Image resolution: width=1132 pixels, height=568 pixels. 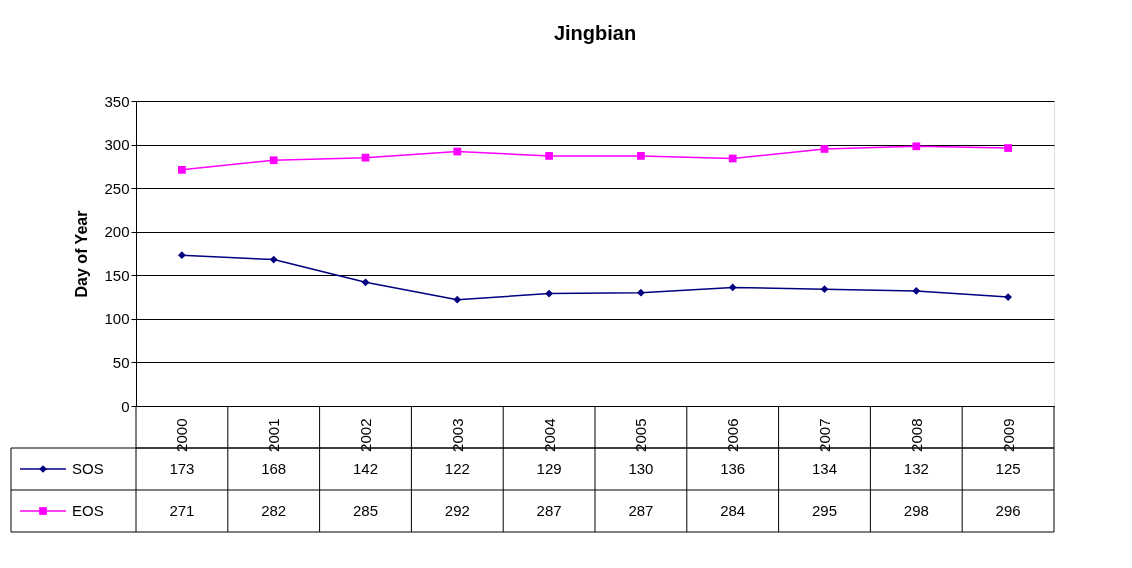 I want to click on x-tick-label: 2009, so click(x=1008, y=435).